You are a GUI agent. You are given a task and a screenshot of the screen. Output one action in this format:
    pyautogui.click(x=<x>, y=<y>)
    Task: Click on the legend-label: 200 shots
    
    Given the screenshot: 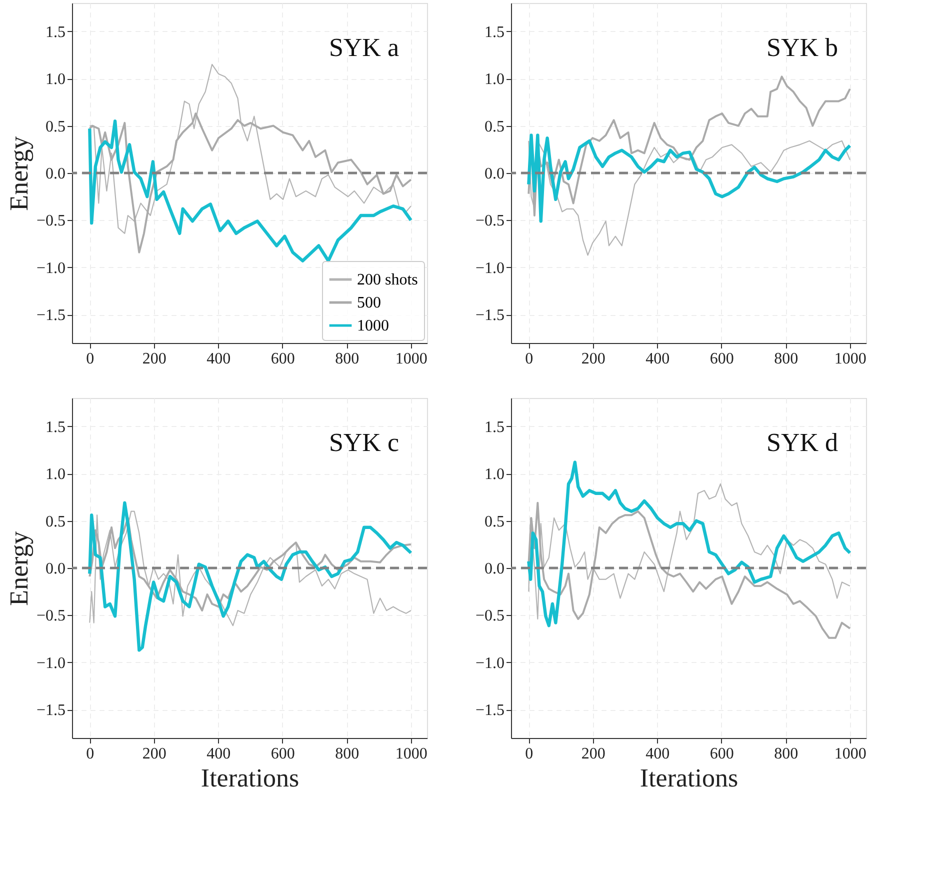 What is the action you would take?
    pyautogui.click(x=387, y=280)
    